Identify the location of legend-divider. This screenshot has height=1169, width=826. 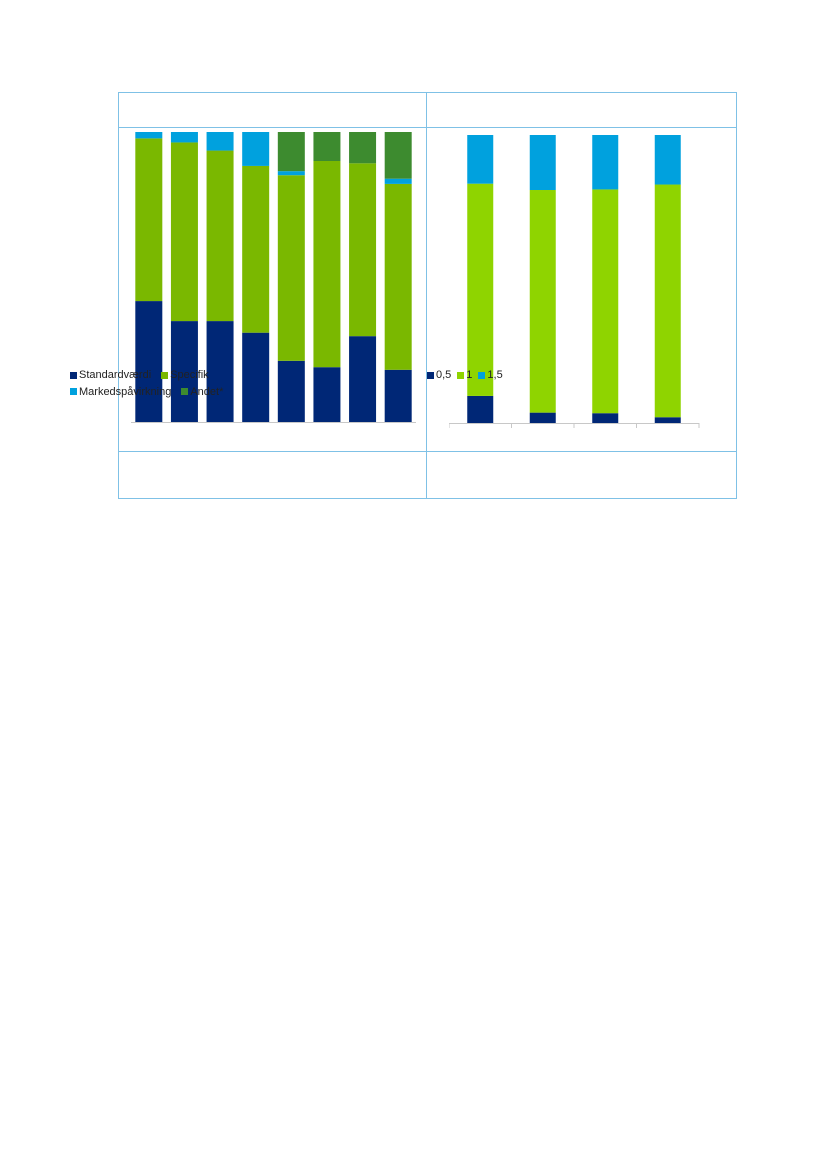
(427, 451).